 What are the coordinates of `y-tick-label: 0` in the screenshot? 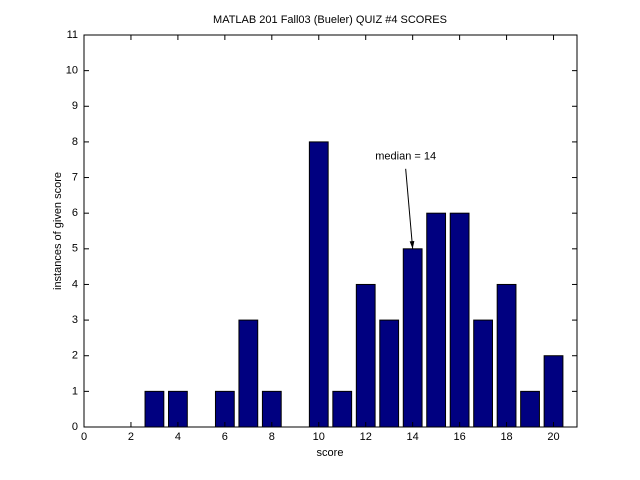 It's located at (75, 427).